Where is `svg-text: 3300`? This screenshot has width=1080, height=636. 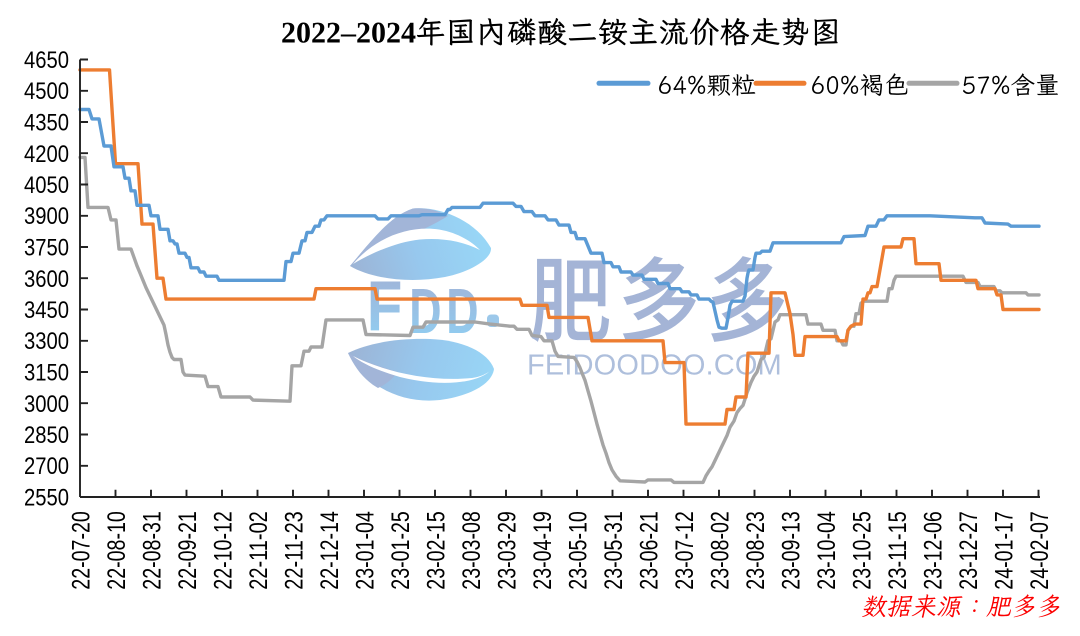
svg-text: 3300 is located at coordinates (46, 341).